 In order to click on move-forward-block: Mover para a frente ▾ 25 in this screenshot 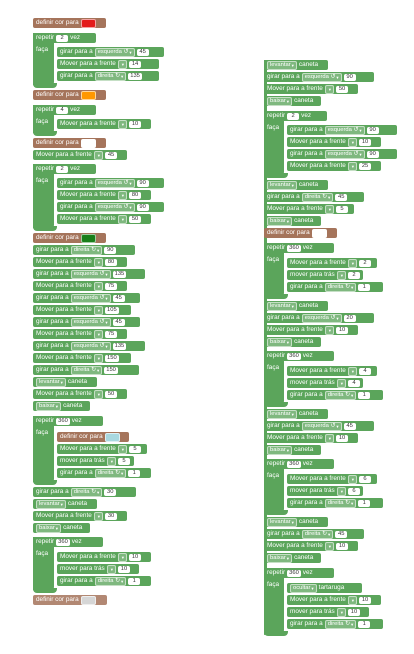, I will do `click(334, 166)`.